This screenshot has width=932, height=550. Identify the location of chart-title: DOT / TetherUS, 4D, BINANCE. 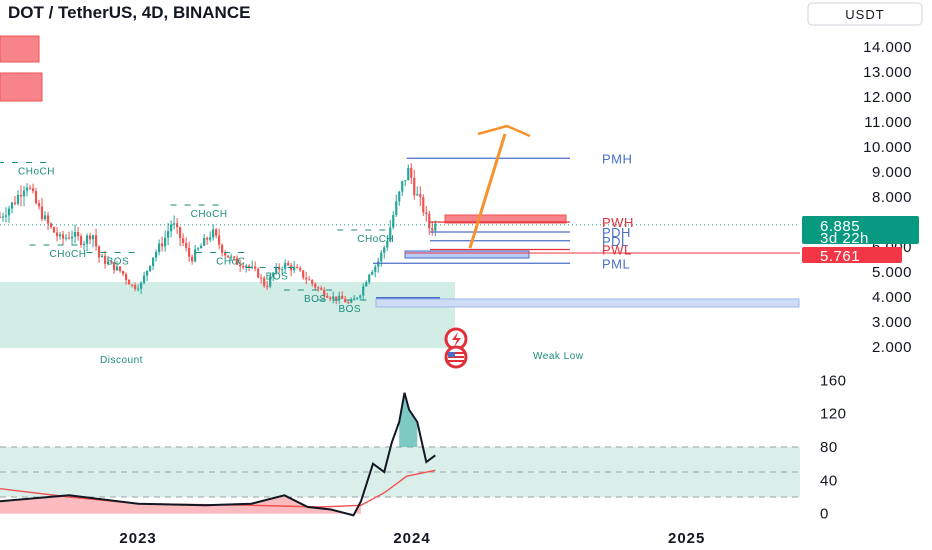
(129, 12).